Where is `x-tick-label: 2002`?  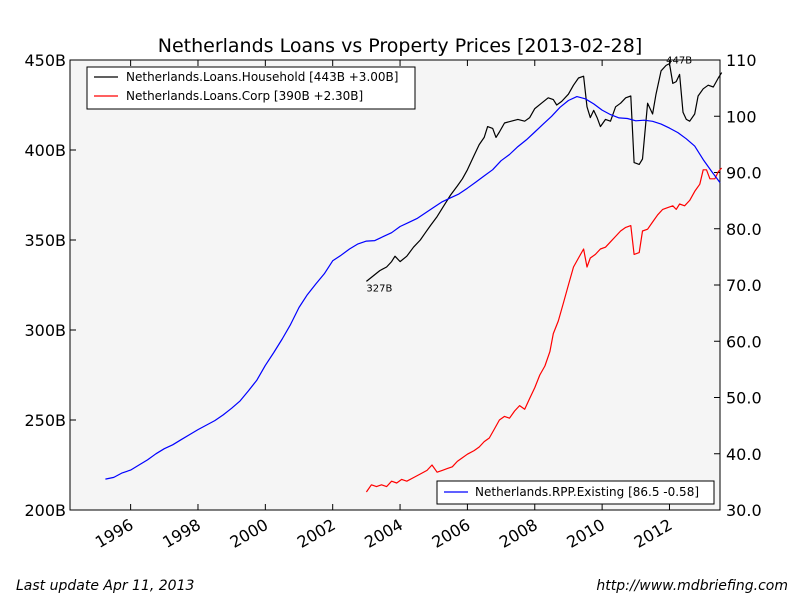 x-tick-label: 2002 is located at coordinates (316, 533).